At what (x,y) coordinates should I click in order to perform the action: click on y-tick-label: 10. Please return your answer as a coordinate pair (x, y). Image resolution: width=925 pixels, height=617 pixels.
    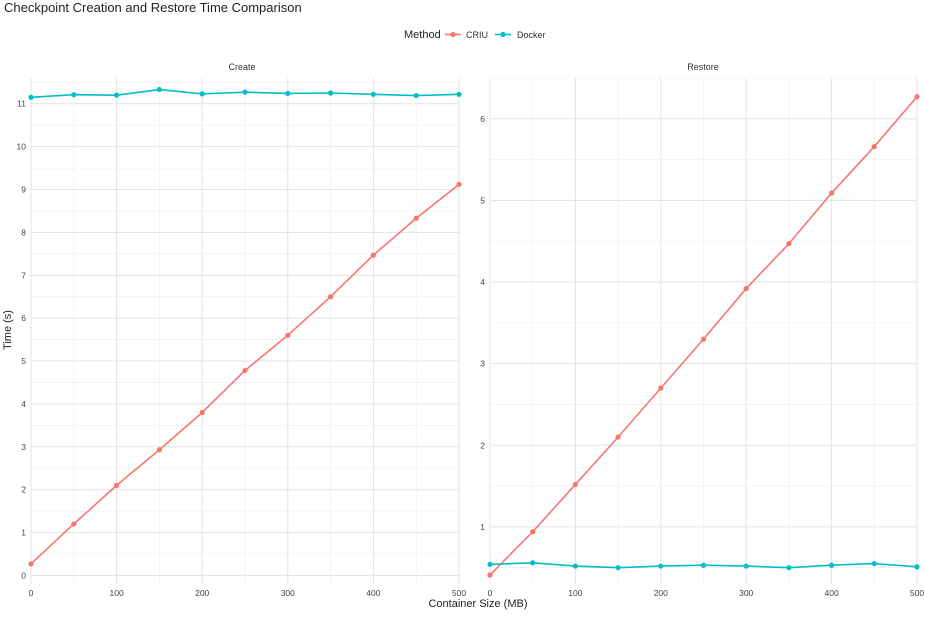
    Looking at the image, I should click on (22, 147).